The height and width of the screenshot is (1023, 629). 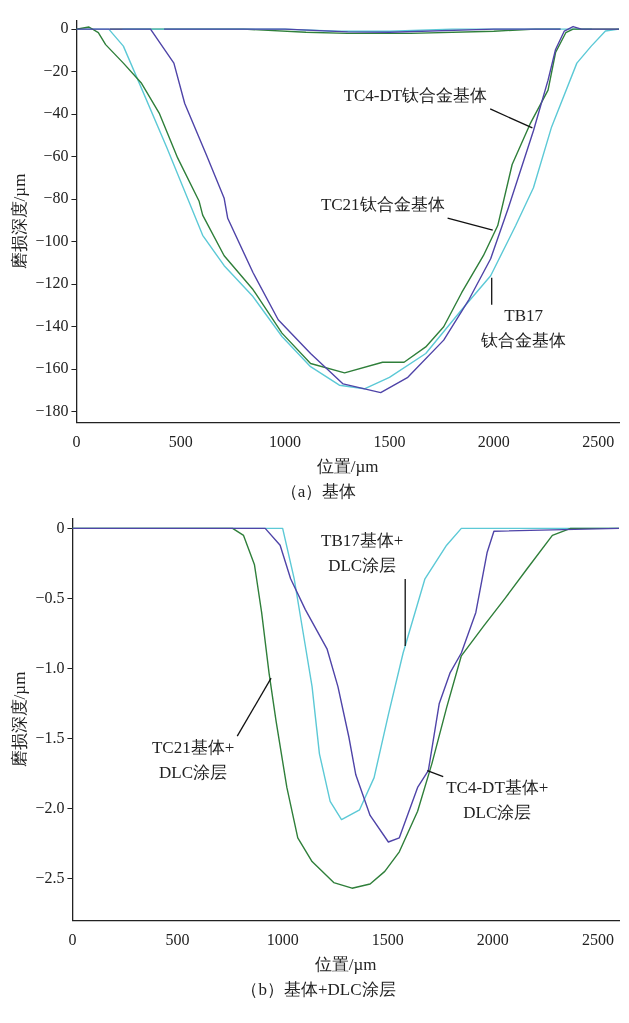 I want to click on y-tick-label: −0.5, so click(x=50, y=597).